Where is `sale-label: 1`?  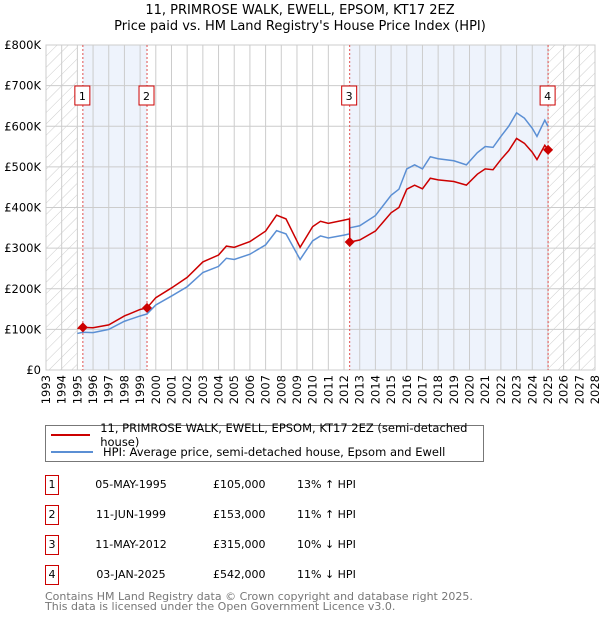 sale-label: 1 is located at coordinates (82, 96).